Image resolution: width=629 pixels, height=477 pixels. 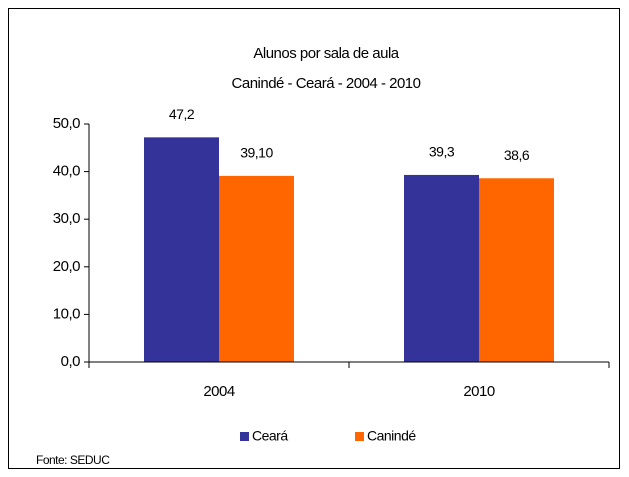 I want to click on y-tick-label: 10,0, so click(x=66, y=313).